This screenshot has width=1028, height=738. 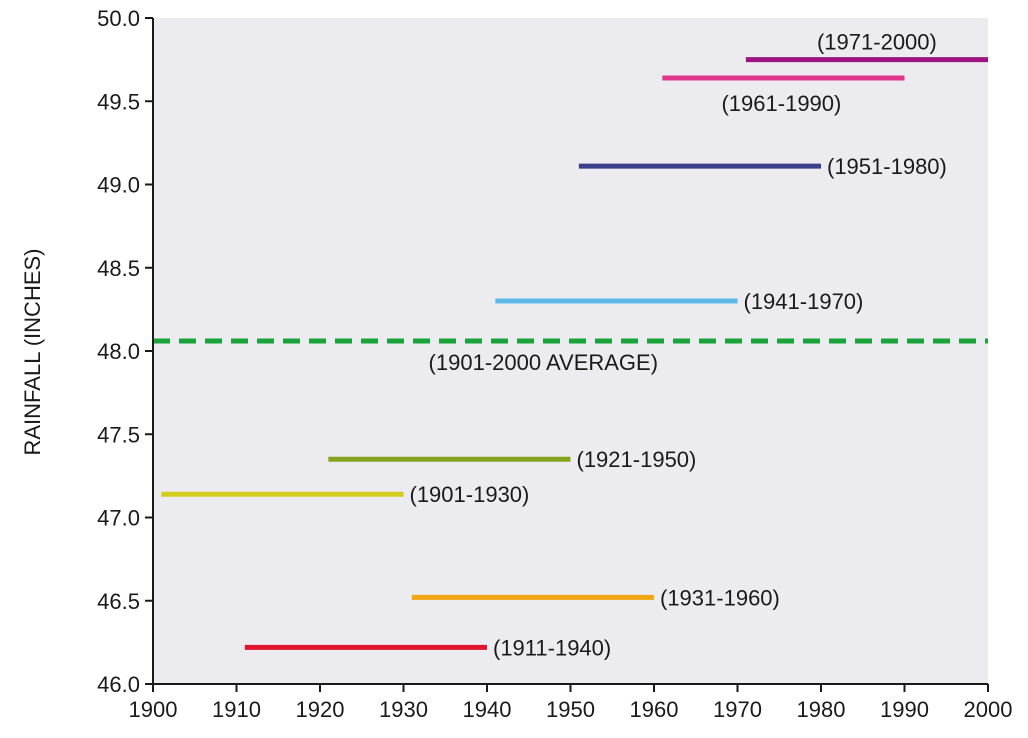 I want to click on y-tick-label: 47.5, so click(x=118, y=434).